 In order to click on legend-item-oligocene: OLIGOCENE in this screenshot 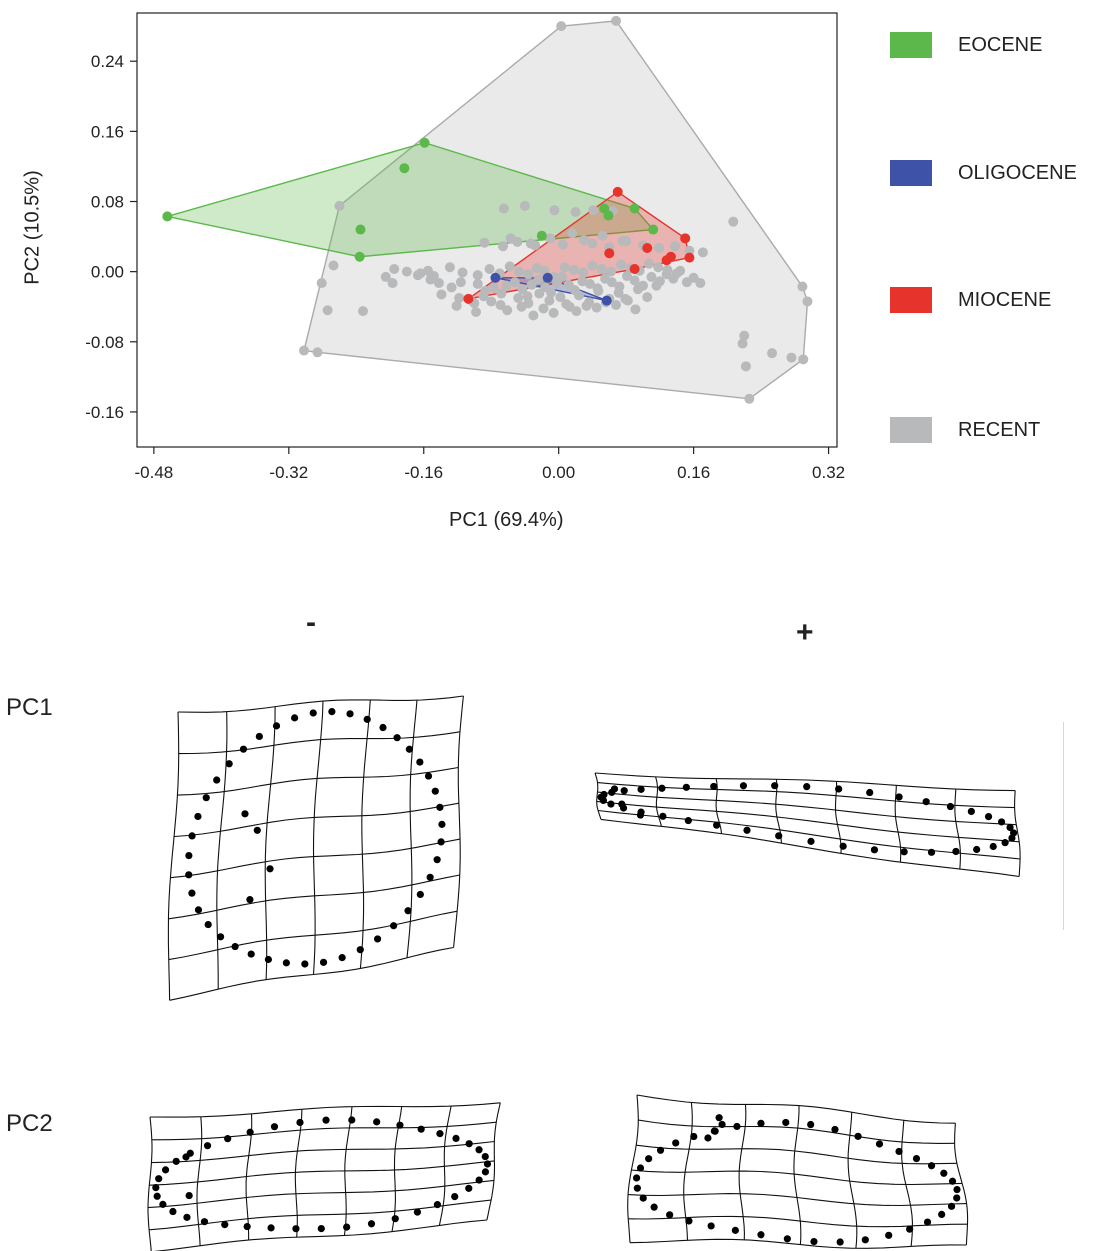, I will do `click(983, 173)`.